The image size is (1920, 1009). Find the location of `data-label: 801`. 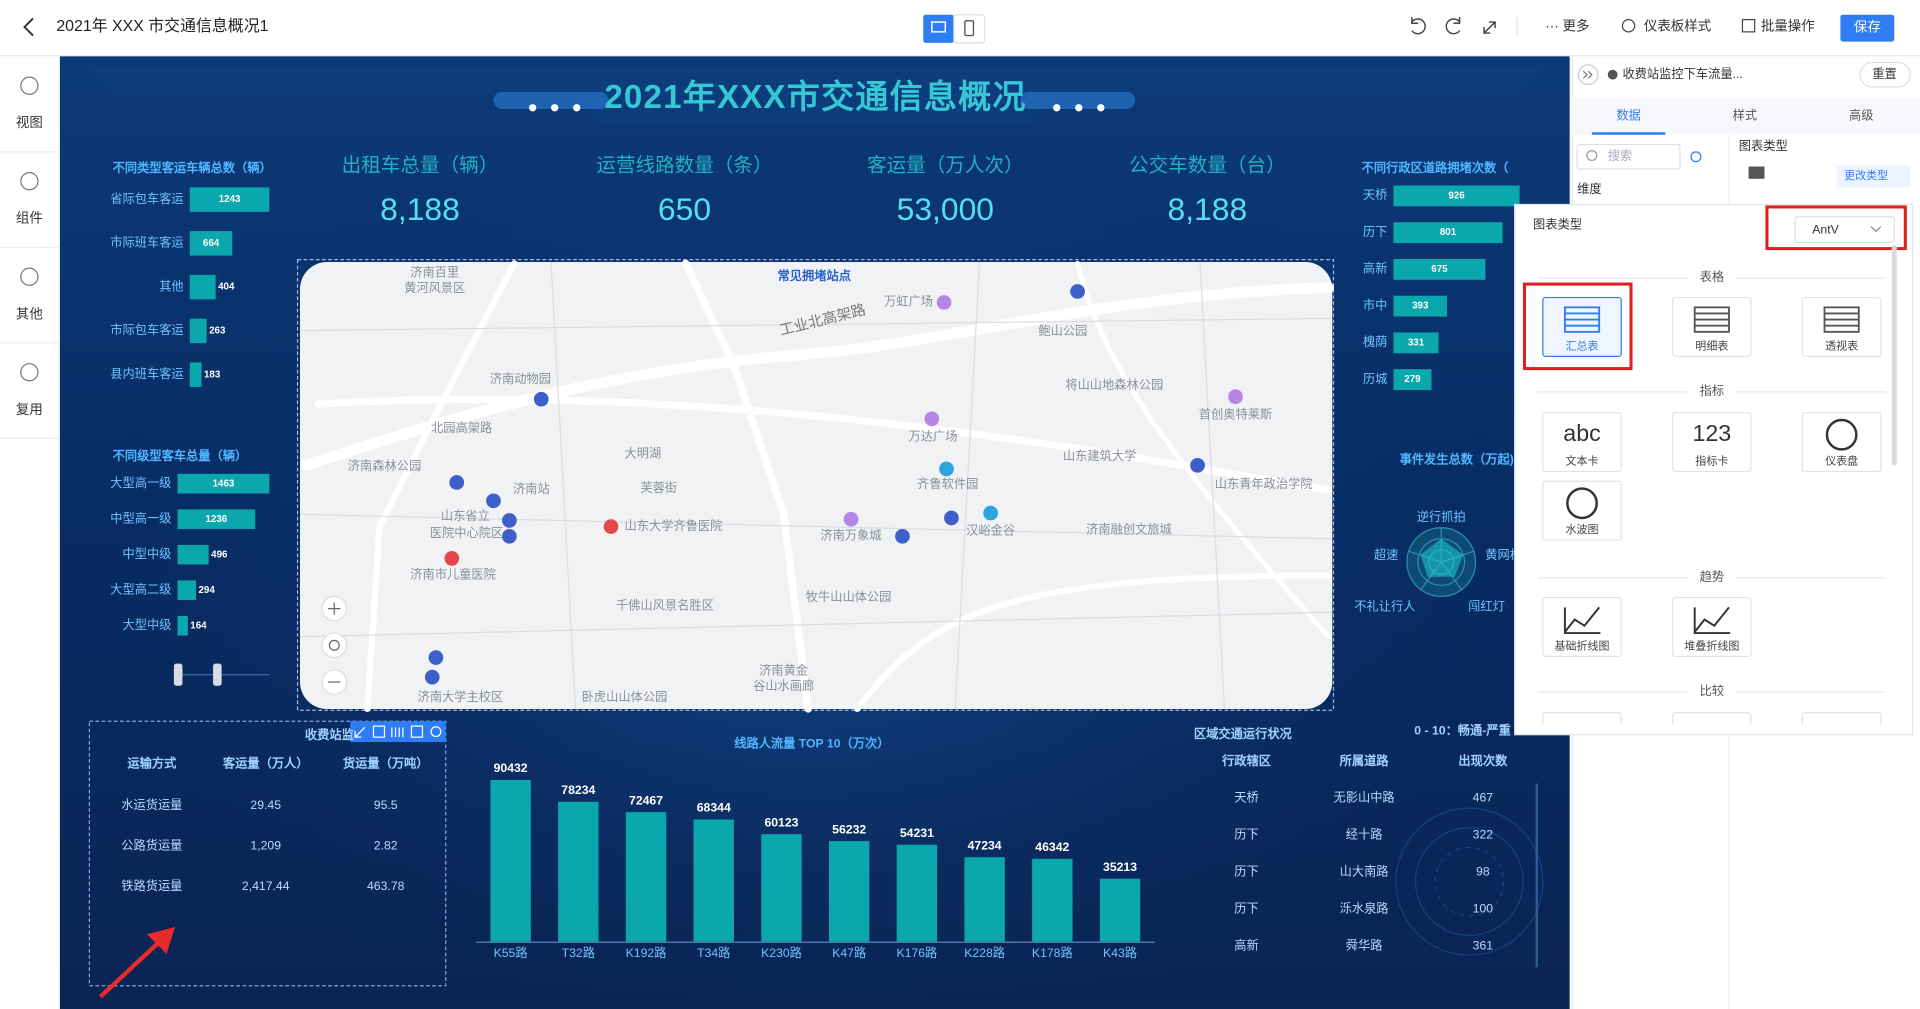

data-label: 801 is located at coordinates (1448, 232).